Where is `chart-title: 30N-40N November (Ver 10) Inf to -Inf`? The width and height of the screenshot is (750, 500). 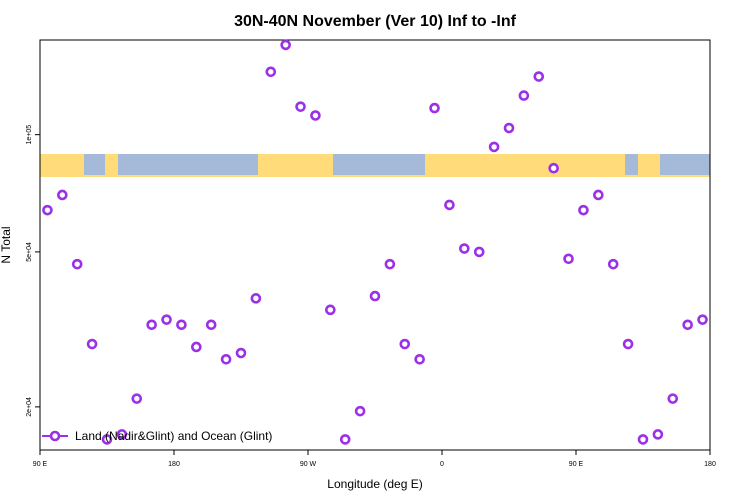
chart-title: 30N-40N November (Ver 10) Inf to -Inf is located at coordinates (375, 21).